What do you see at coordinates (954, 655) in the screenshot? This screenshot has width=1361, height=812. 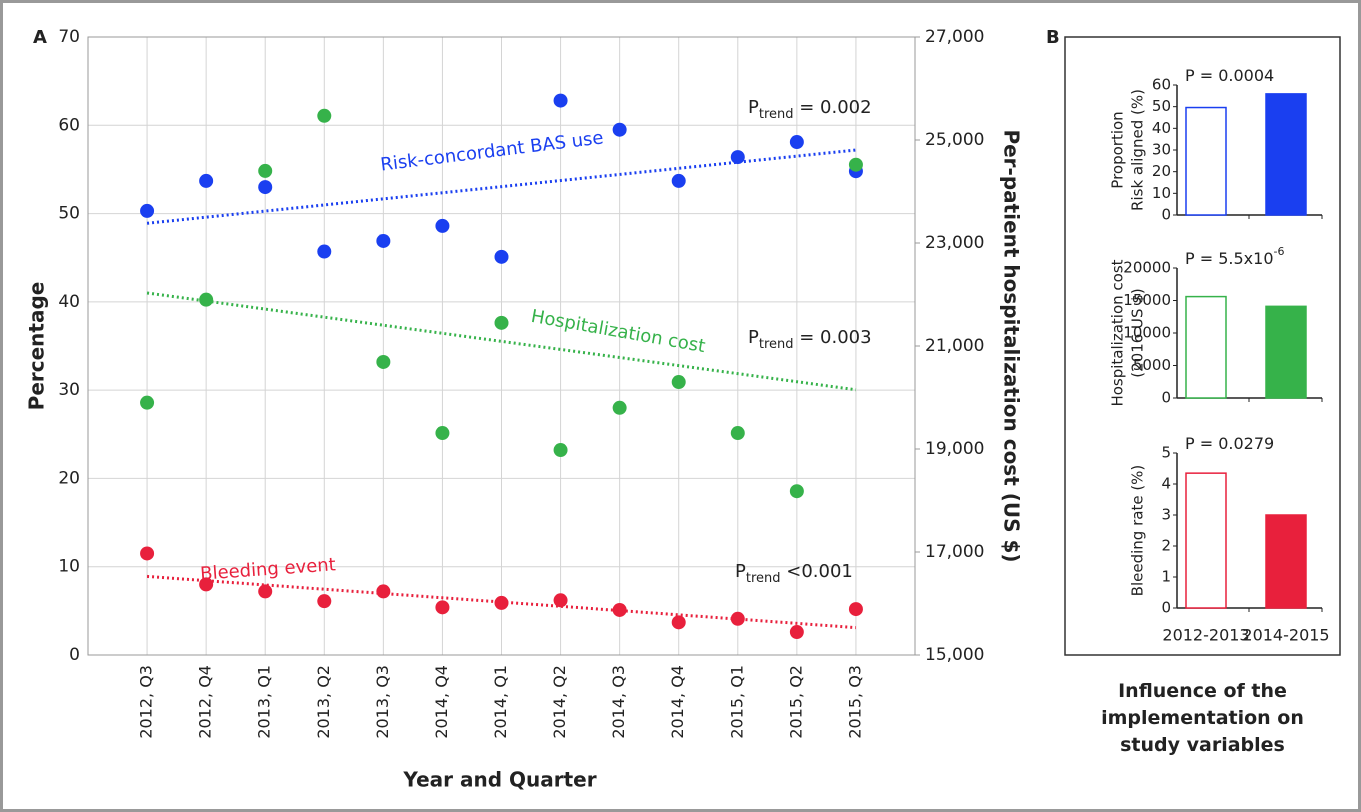 I see `y2-tick-label: 15,000` at bounding box center [954, 655].